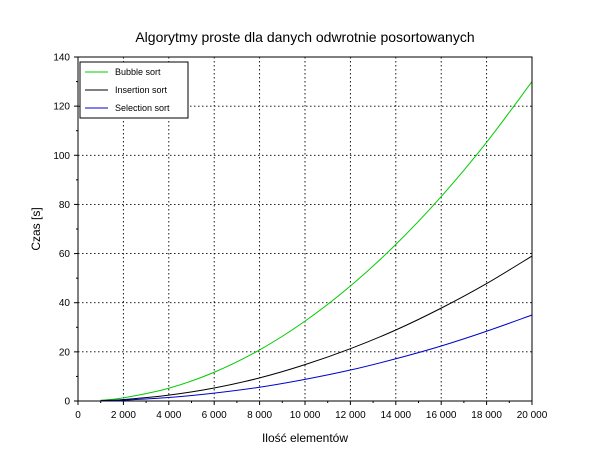 Image resolution: width=610 pixels, height=460 pixels. Describe the element at coordinates (141, 90) in the screenshot. I see `legend-label: Insertion sort` at that location.